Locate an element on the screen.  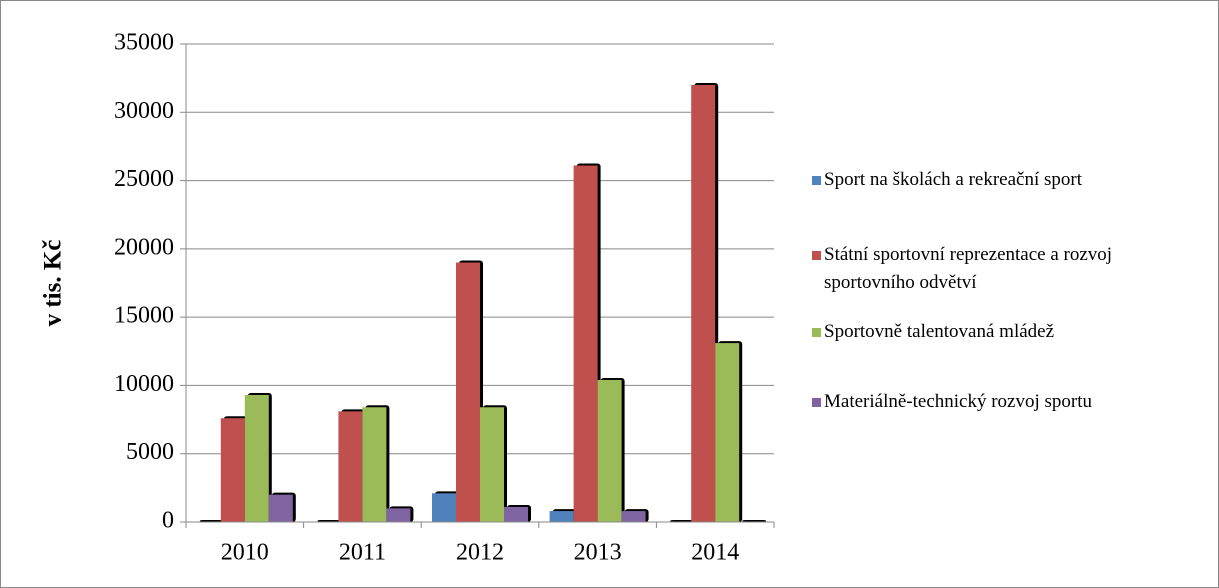
y-tick-label: 10000 is located at coordinates (144, 384).